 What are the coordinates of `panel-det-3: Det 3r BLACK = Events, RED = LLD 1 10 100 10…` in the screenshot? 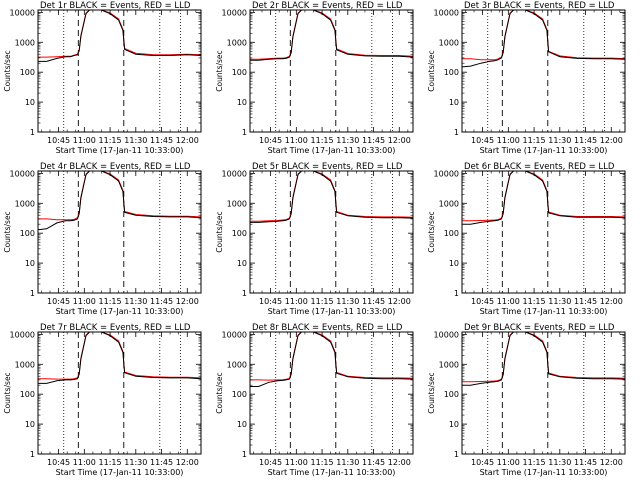 It's located at (526, 78).